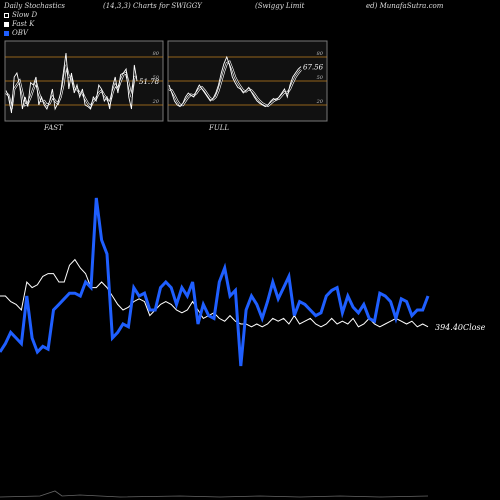 The image size is (500, 500). I want to click on legend-fast-k: Fast K, so click(19, 24).